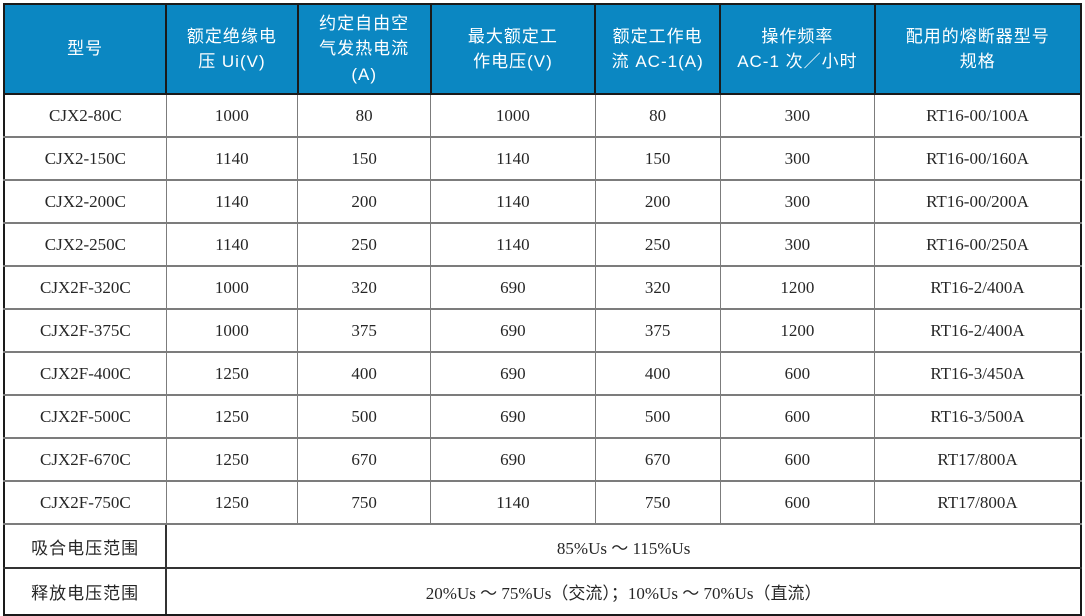 The height and width of the screenshot is (616, 1085). What do you see at coordinates (978, 416) in the screenshot?
I see `cell-fuse-type: RT16-3/500A` at bounding box center [978, 416].